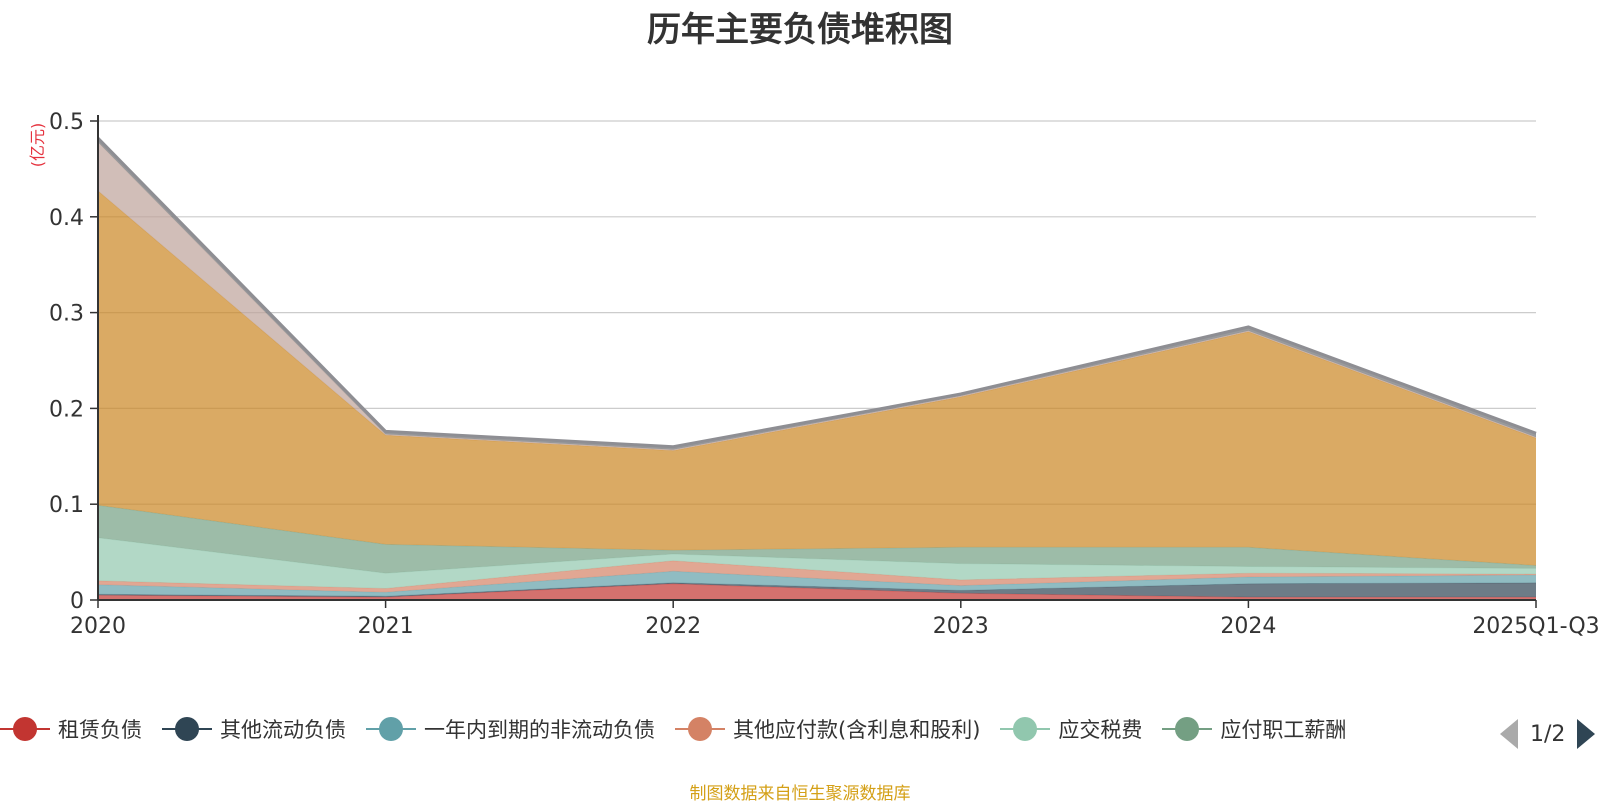 The width and height of the screenshot is (1600, 804). Describe the element at coordinates (539, 730) in the screenshot. I see `legend-label: 一年内到期的非流动负债` at that location.